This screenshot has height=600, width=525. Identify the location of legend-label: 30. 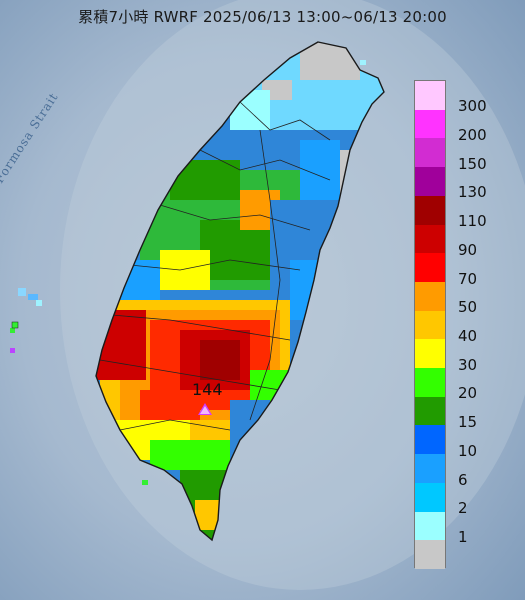
(468, 364).